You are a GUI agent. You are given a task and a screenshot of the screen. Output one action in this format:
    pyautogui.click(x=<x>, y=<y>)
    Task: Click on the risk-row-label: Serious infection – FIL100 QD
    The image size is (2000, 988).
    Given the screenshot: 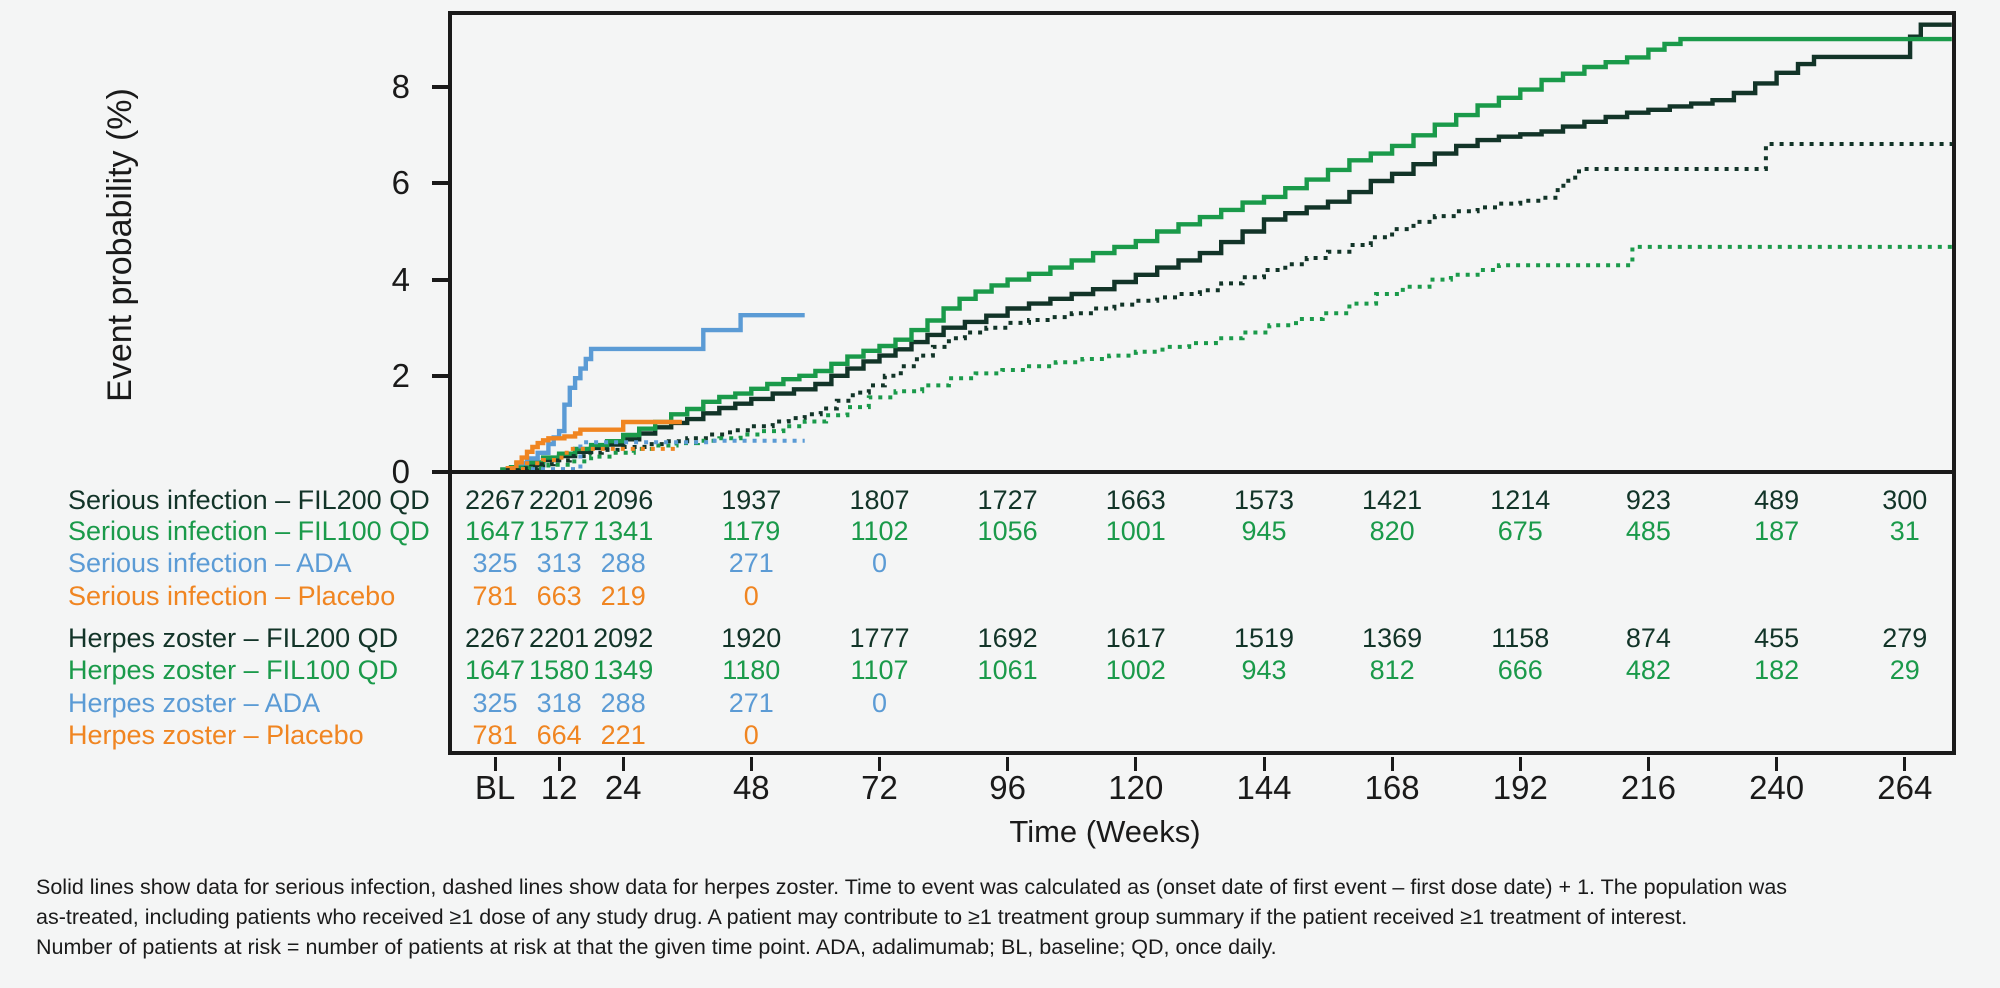 What is the action you would take?
    pyautogui.click(x=249, y=531)
    